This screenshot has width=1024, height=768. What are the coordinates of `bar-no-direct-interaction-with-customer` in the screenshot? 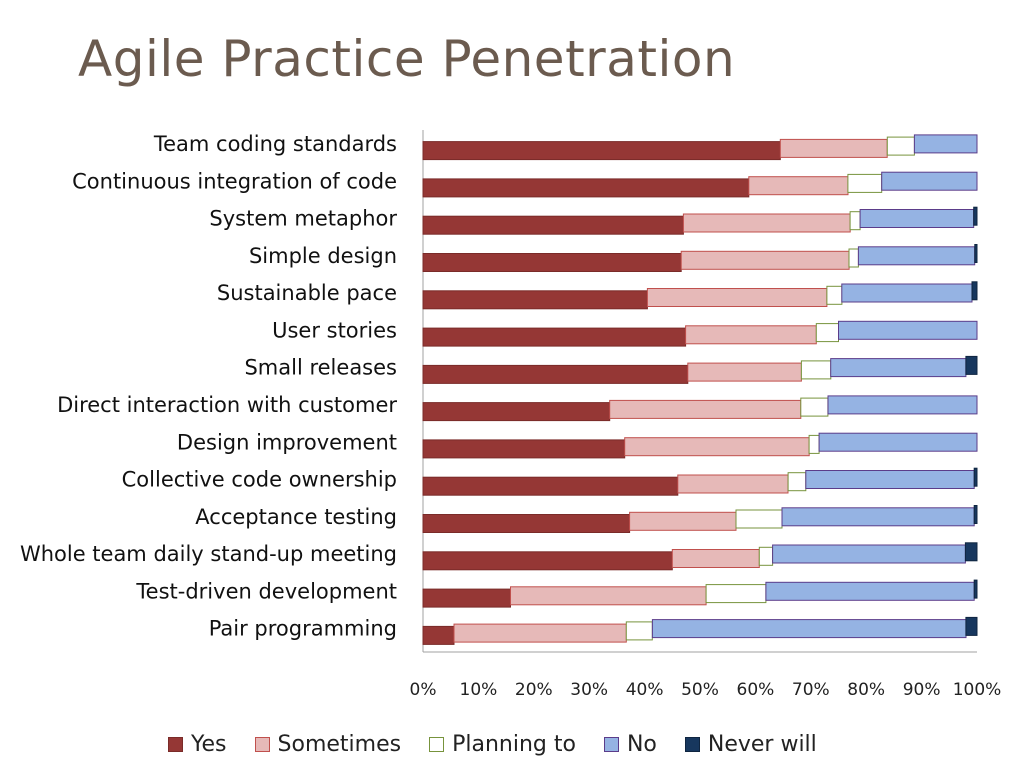 It's located at (902, 405).